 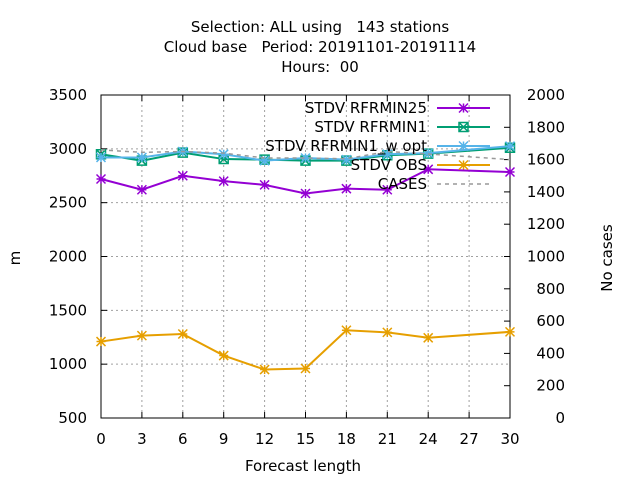 I want to click on y-tick-label: 3000, so click(x=68, y=149).